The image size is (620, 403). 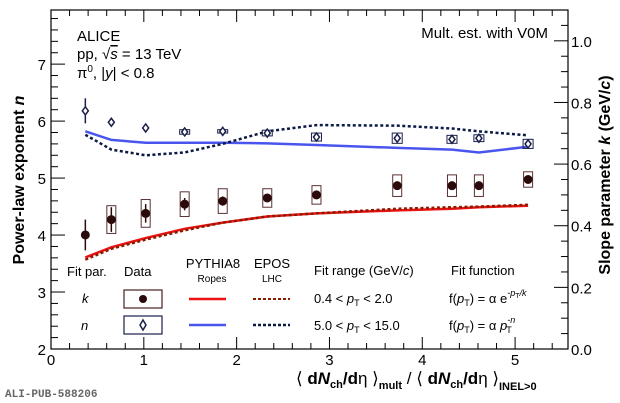 I want to click on legend-sub-lhc: LHC, so click(x=272, y=279).